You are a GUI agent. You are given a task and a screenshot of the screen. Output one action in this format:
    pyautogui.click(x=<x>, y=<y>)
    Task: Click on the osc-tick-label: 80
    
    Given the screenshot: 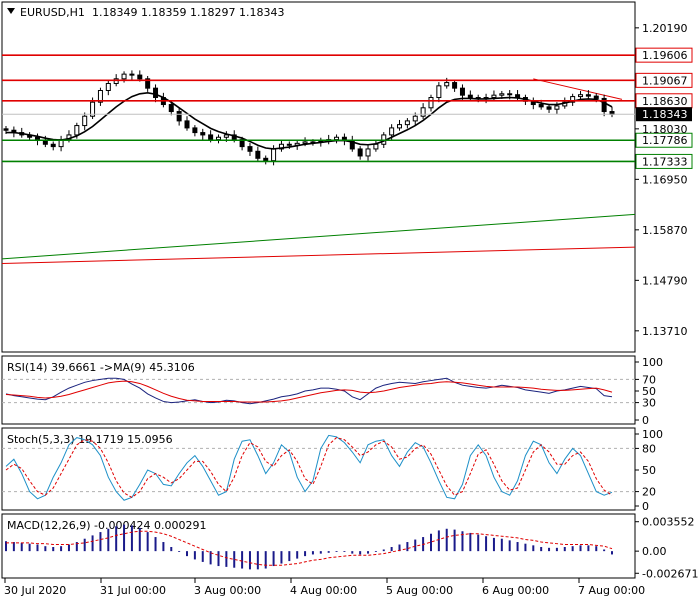 What is the action you would take?
    pyautogui.click(x=649, y=448)
    